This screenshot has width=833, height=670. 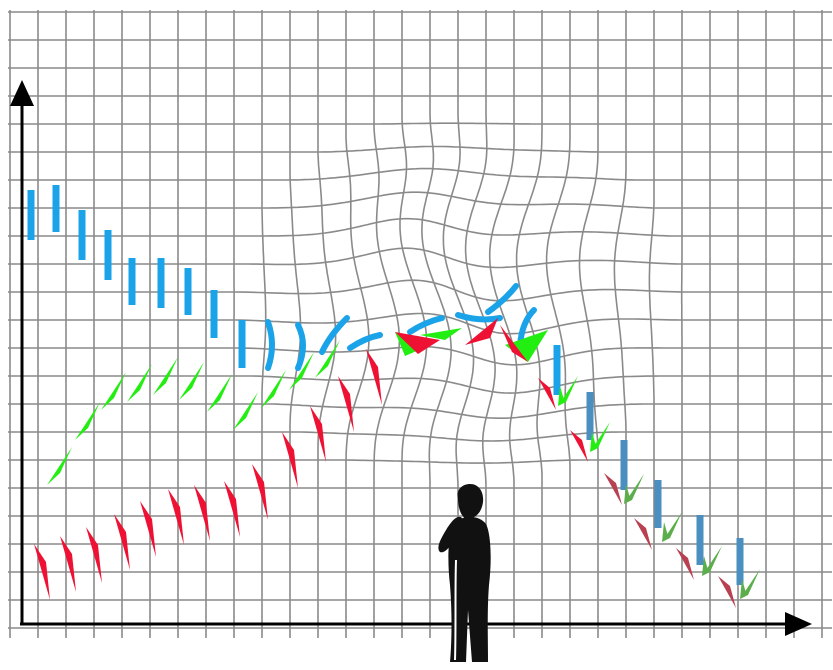 I want to click on arrow-up-icon, so click(x=22, y=93).